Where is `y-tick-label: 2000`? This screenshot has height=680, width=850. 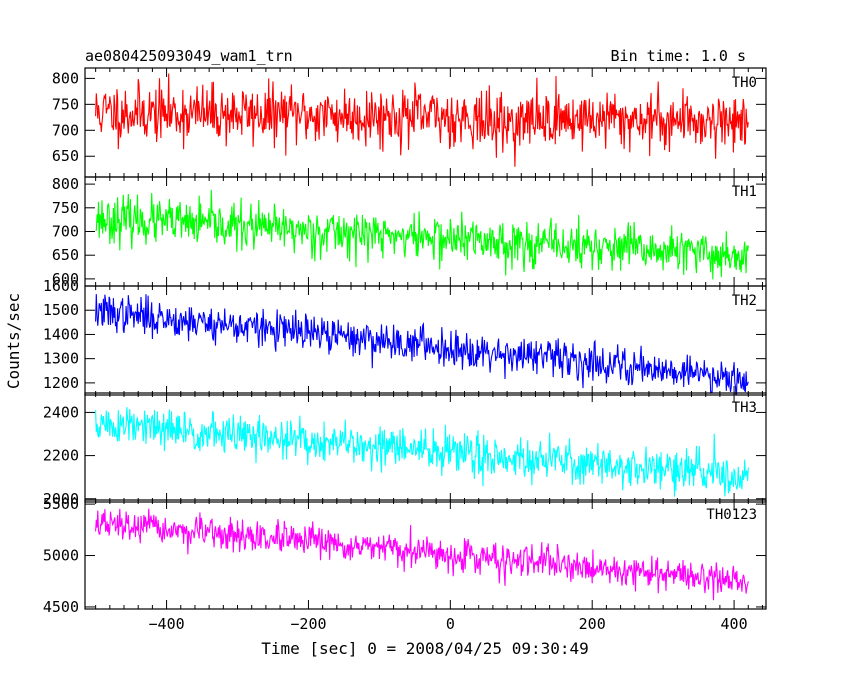
y-tick-label: 2000 is located at coordinates (61, 499).